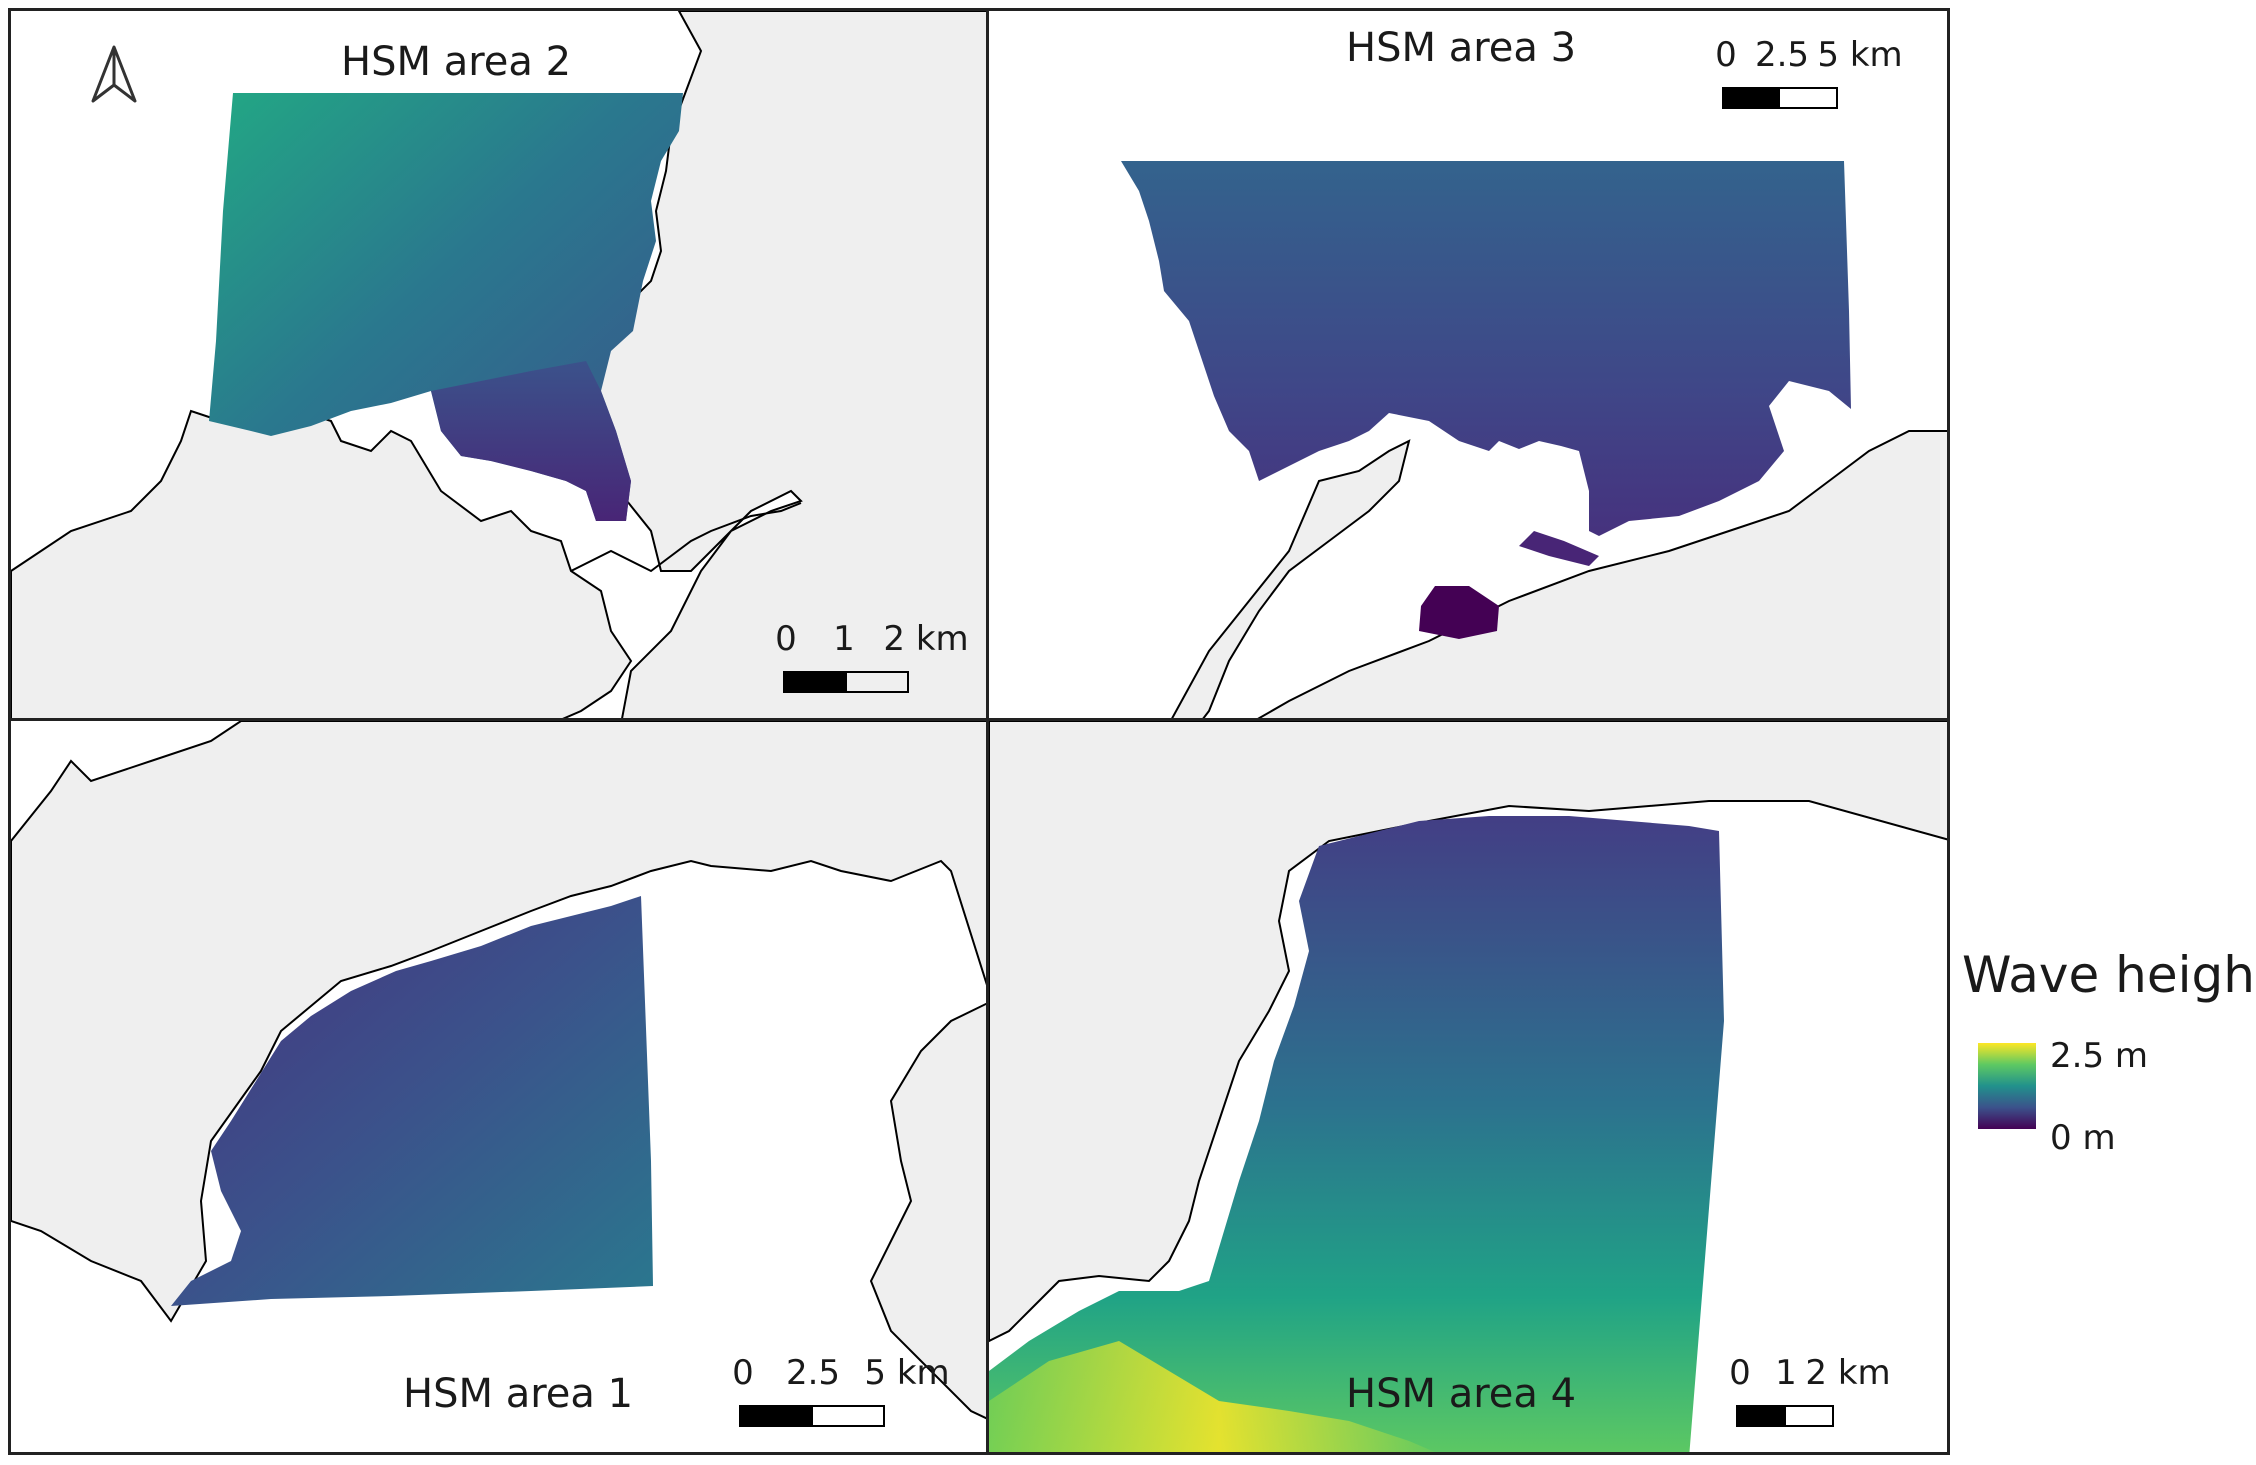 This screenshot has height=1465, width=2256. Describe the element at coordinates (322, 563) in the screenshot. I see `land-west` at that location.